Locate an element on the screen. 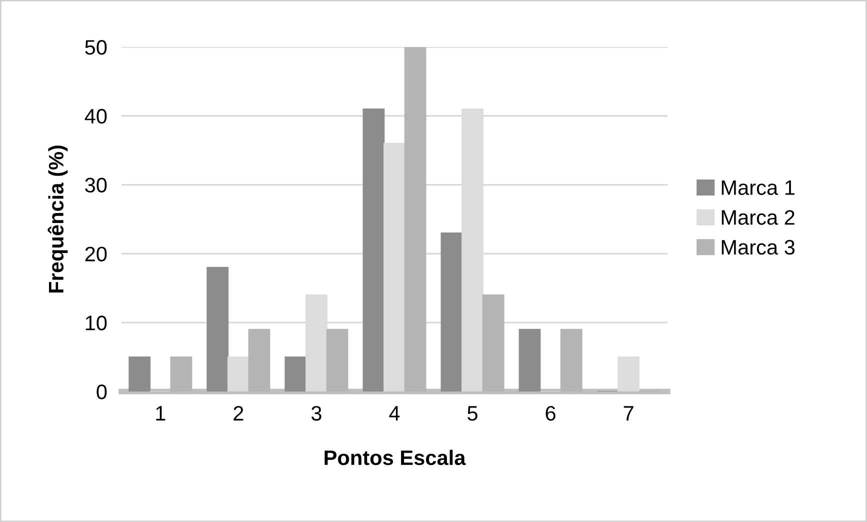 The width and height of the screenshot is (867, 522). x-tick-label: 5 is located at coordinates (473, 413).